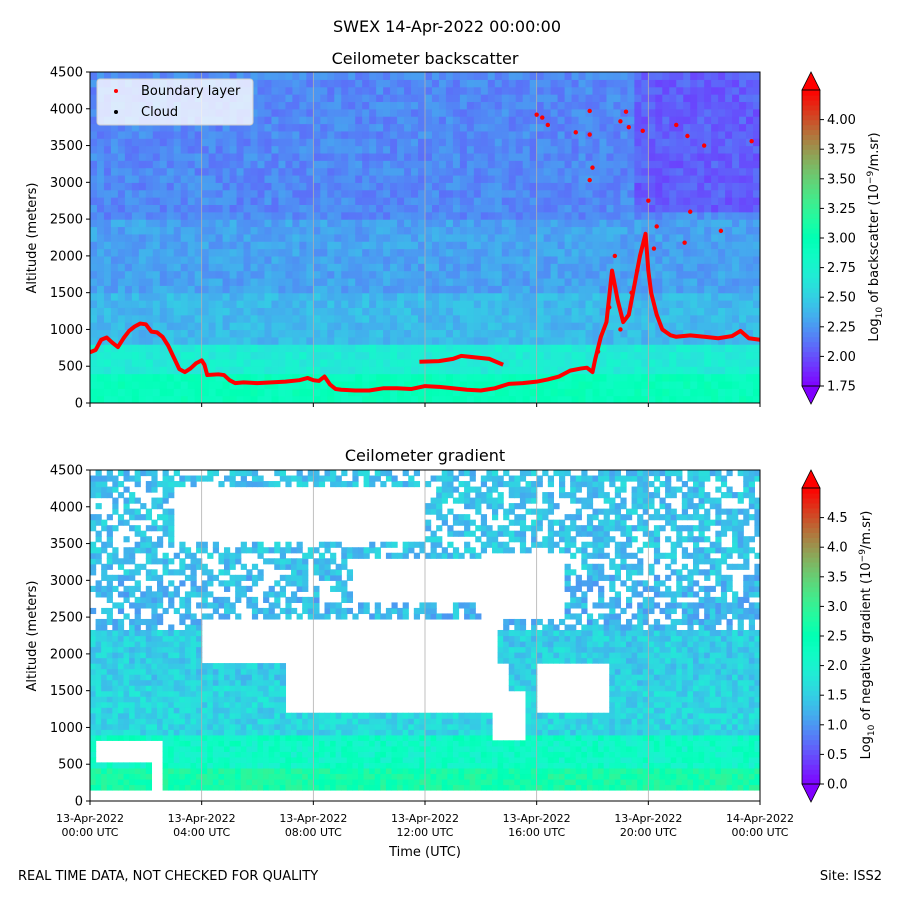  Describe the element at coordinates (32, 238) in the screenshot. I see `backscatter-ylabel: Altitude (meters)` at that location.